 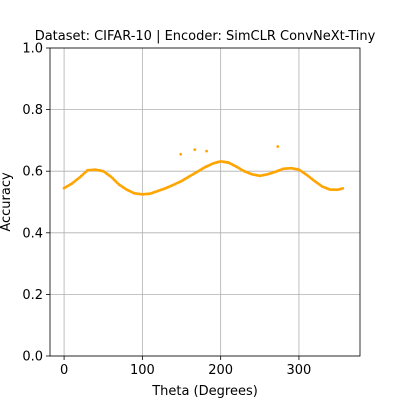 I want to click on x-axis-label: Theta (Degrees), so click(x=204, y=391).